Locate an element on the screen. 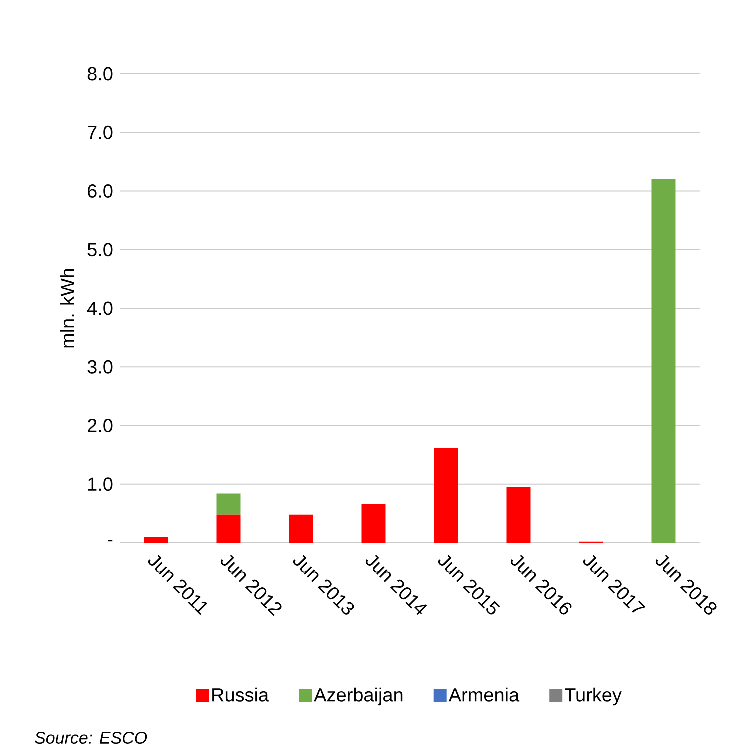  y-tick-label: 5.0 is located at coordinates (100, 250).